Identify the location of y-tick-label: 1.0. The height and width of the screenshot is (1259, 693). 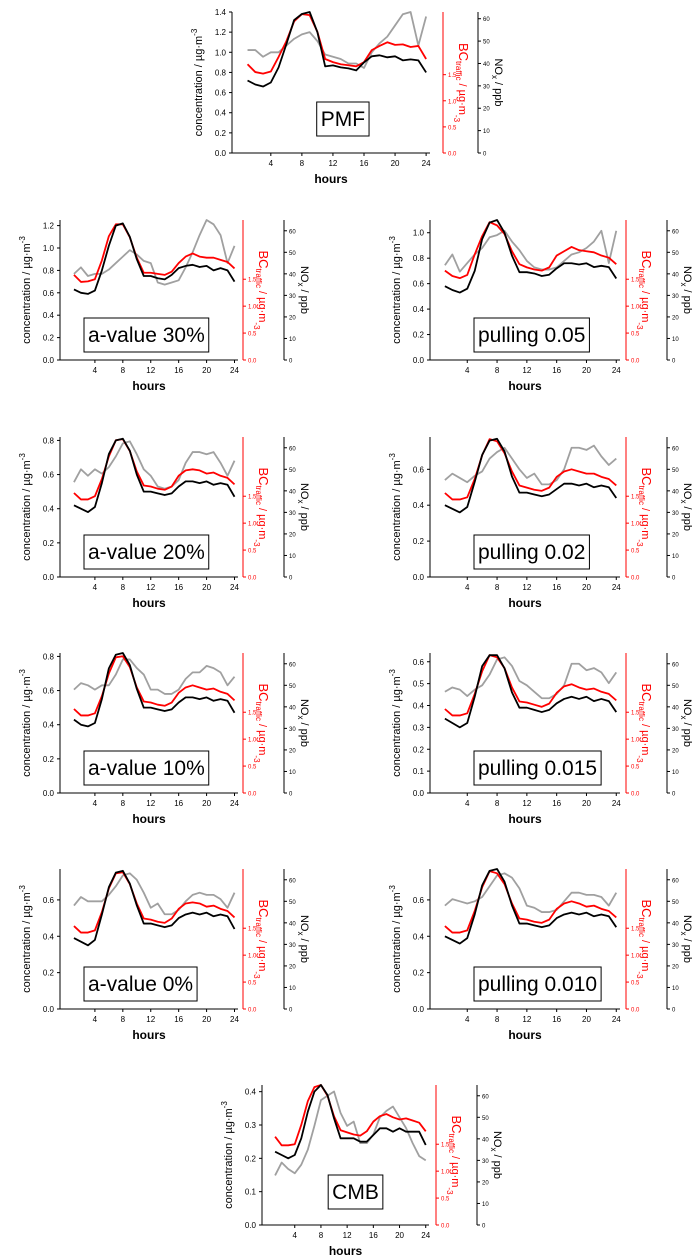
(419, 233).